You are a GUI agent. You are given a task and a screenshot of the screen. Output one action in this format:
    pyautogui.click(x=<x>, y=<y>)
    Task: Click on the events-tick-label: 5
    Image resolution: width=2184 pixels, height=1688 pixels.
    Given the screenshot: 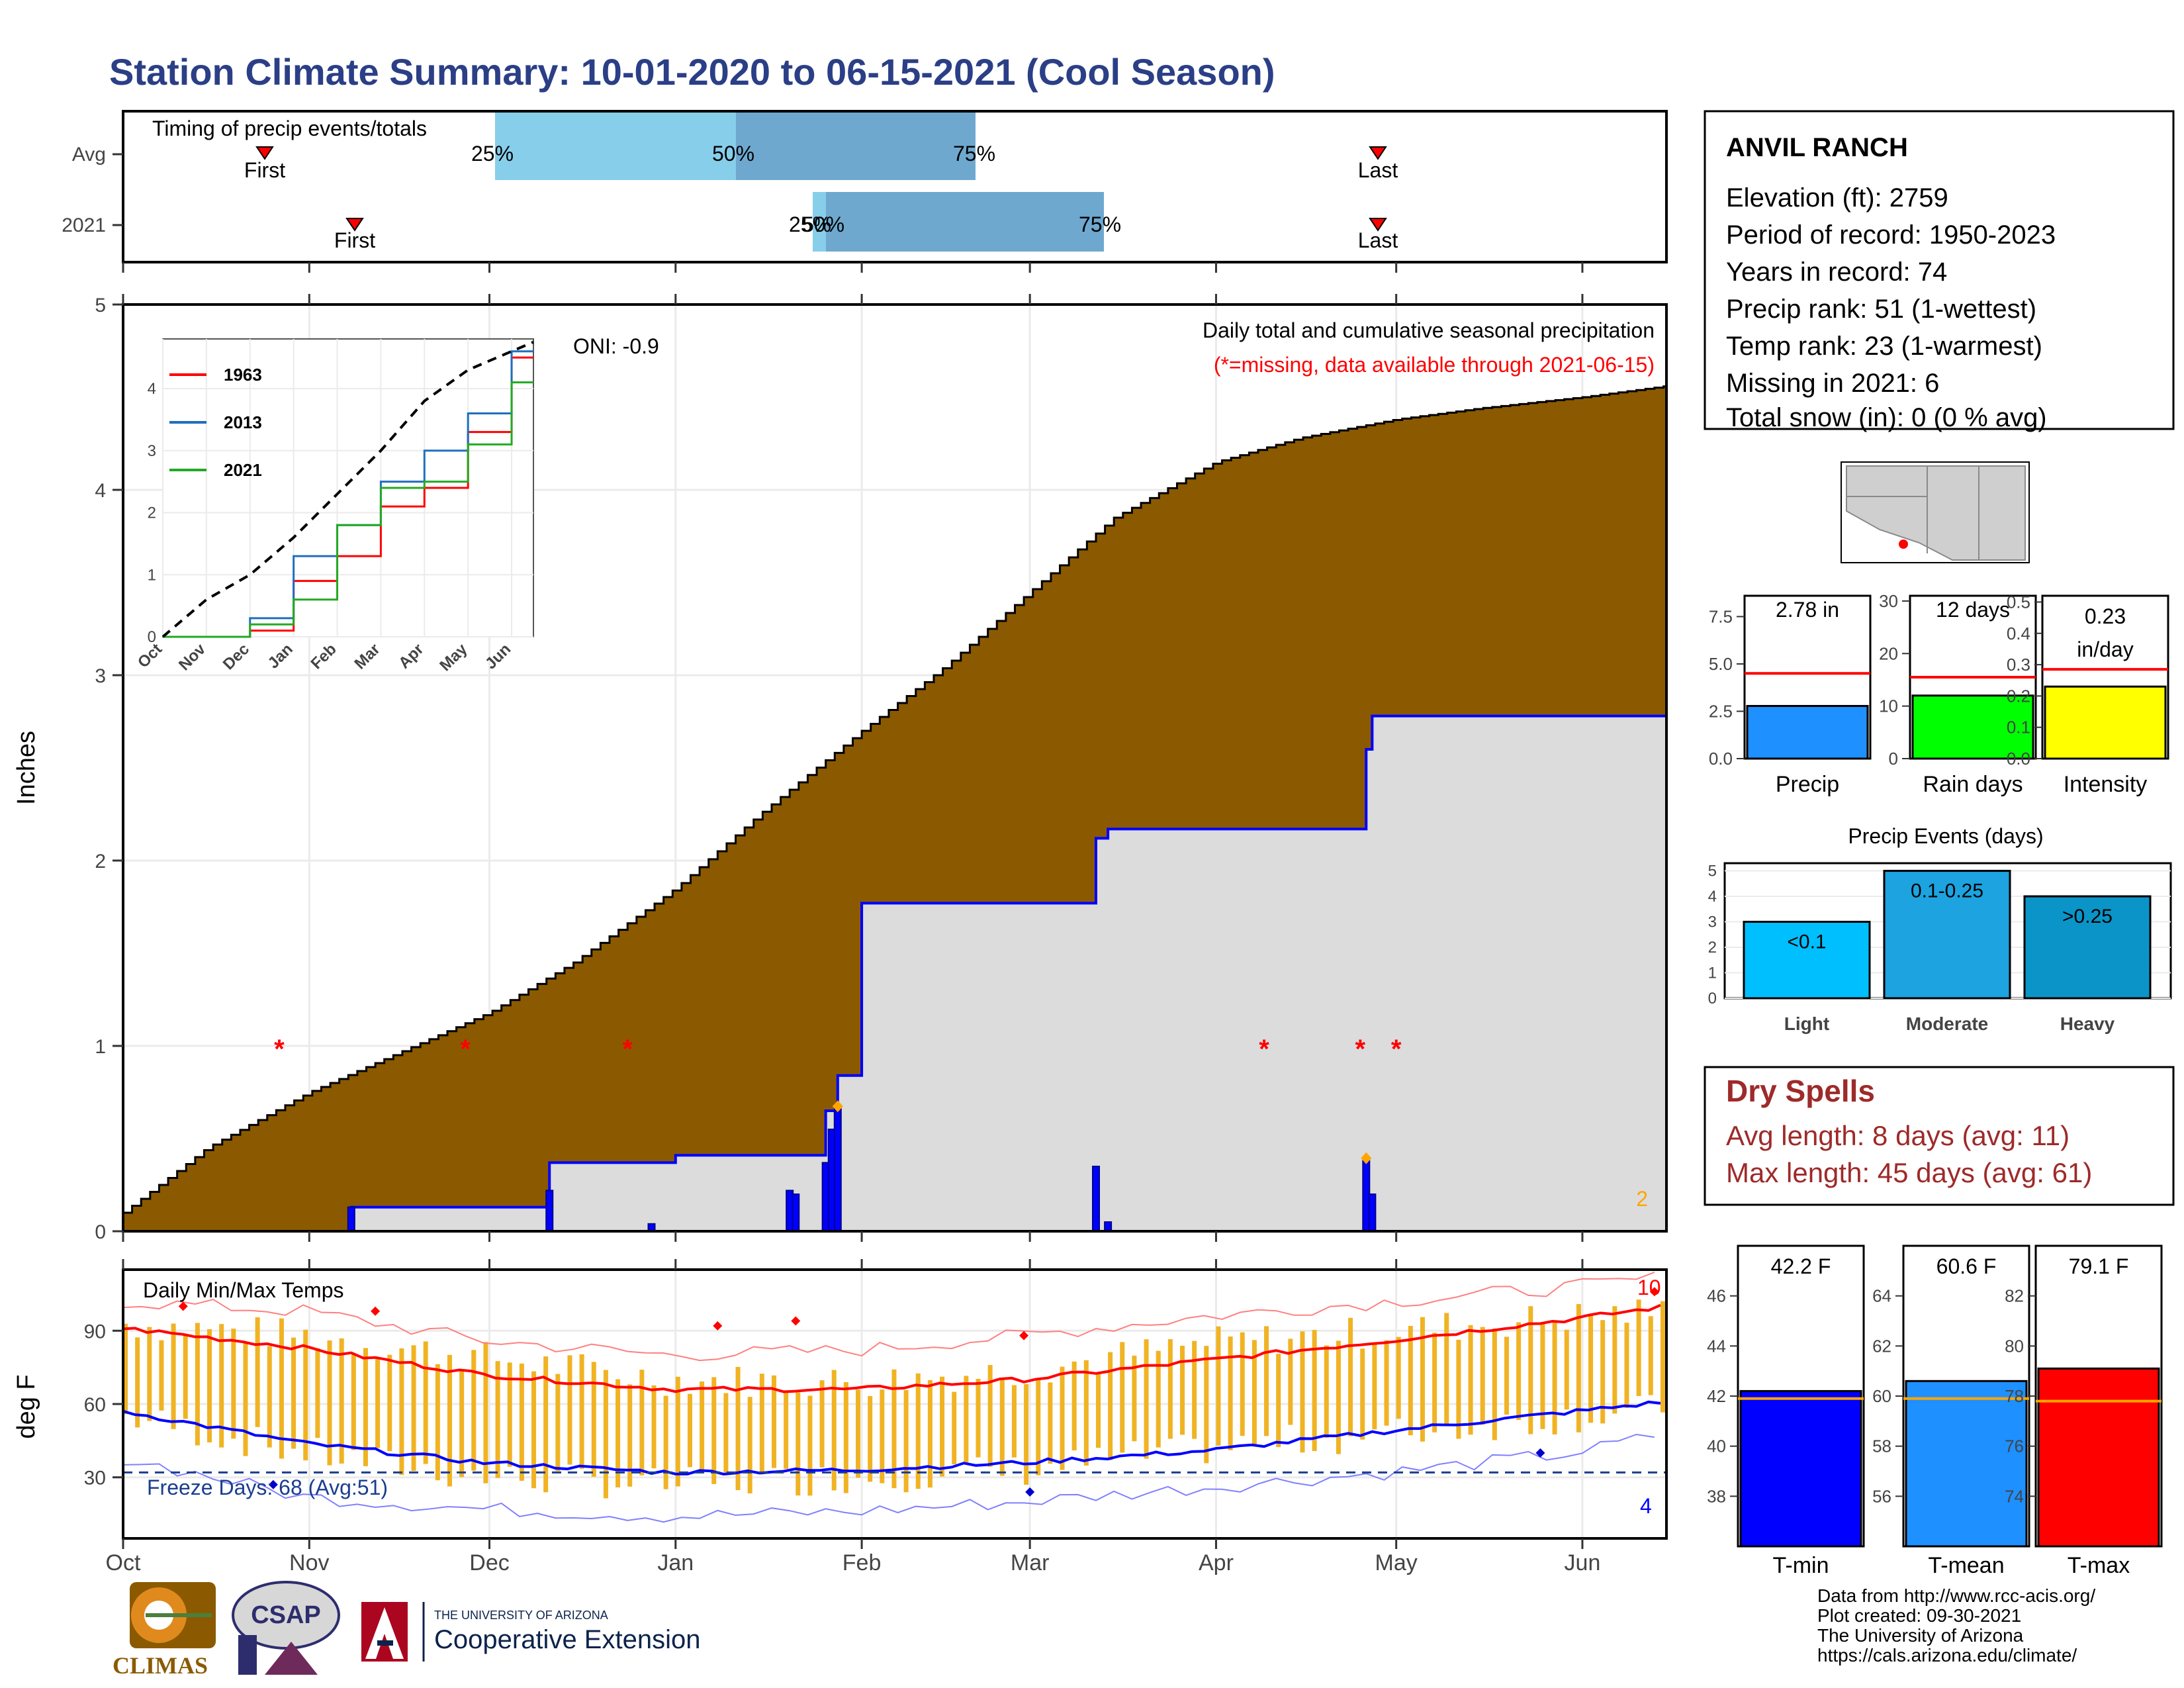 What is the action you would take?
    pyautogui.click(x=1712, y=871)
    